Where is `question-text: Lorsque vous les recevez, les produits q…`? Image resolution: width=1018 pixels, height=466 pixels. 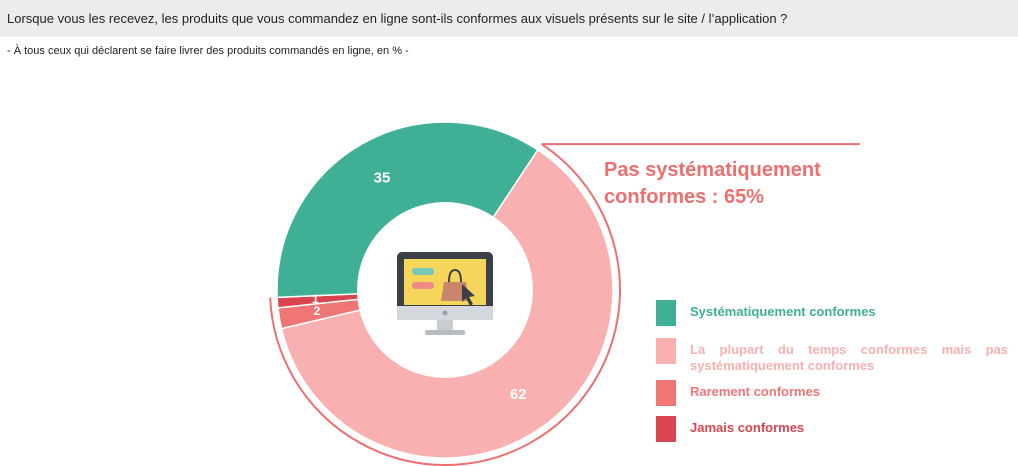
question-text: Lorsque vous les recevez, les produits q… is located at coordinates (397, 18).